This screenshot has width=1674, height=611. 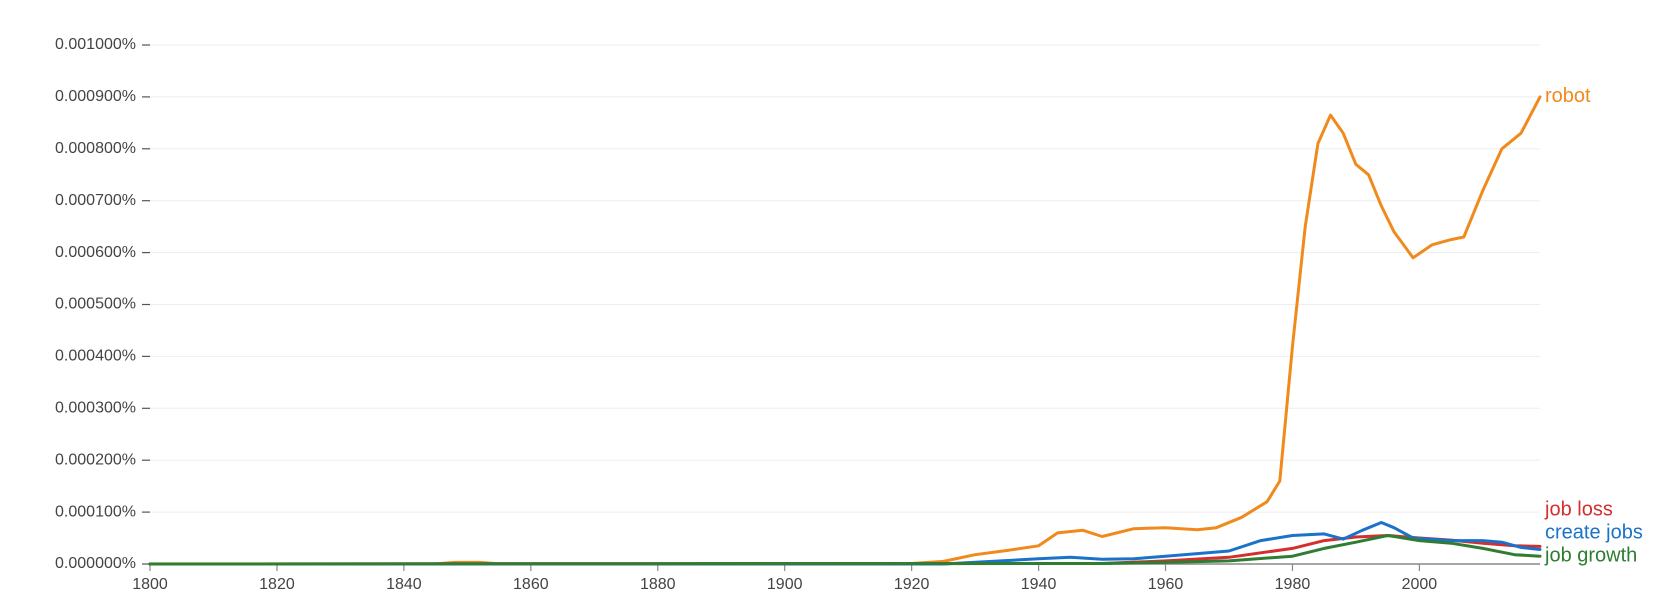 I want to click on y-tick-label: 0.000000%, so click(x=95, y=563).